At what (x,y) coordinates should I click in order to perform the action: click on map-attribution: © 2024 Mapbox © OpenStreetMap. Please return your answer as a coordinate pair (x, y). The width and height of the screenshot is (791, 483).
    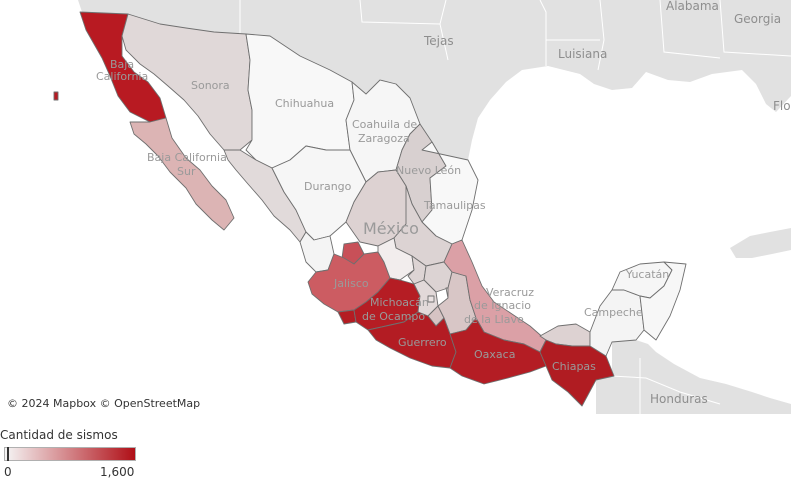
    Looking at the image, I should click on (103, 403).